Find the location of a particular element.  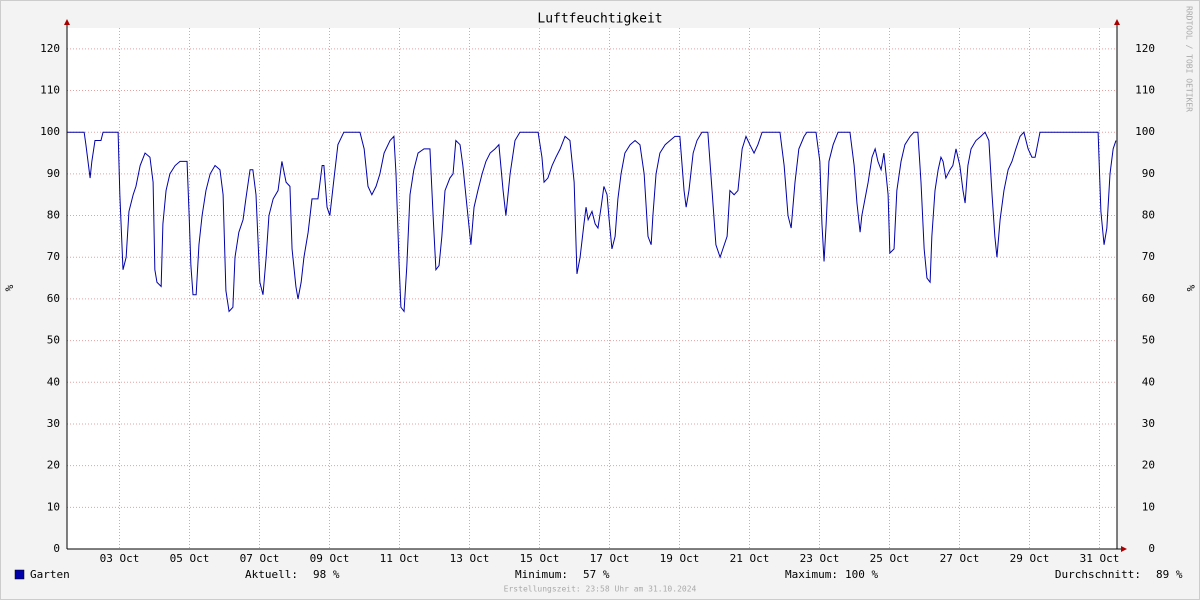

x-tick-label: 07 Oct is located at coordinates (260, 558).